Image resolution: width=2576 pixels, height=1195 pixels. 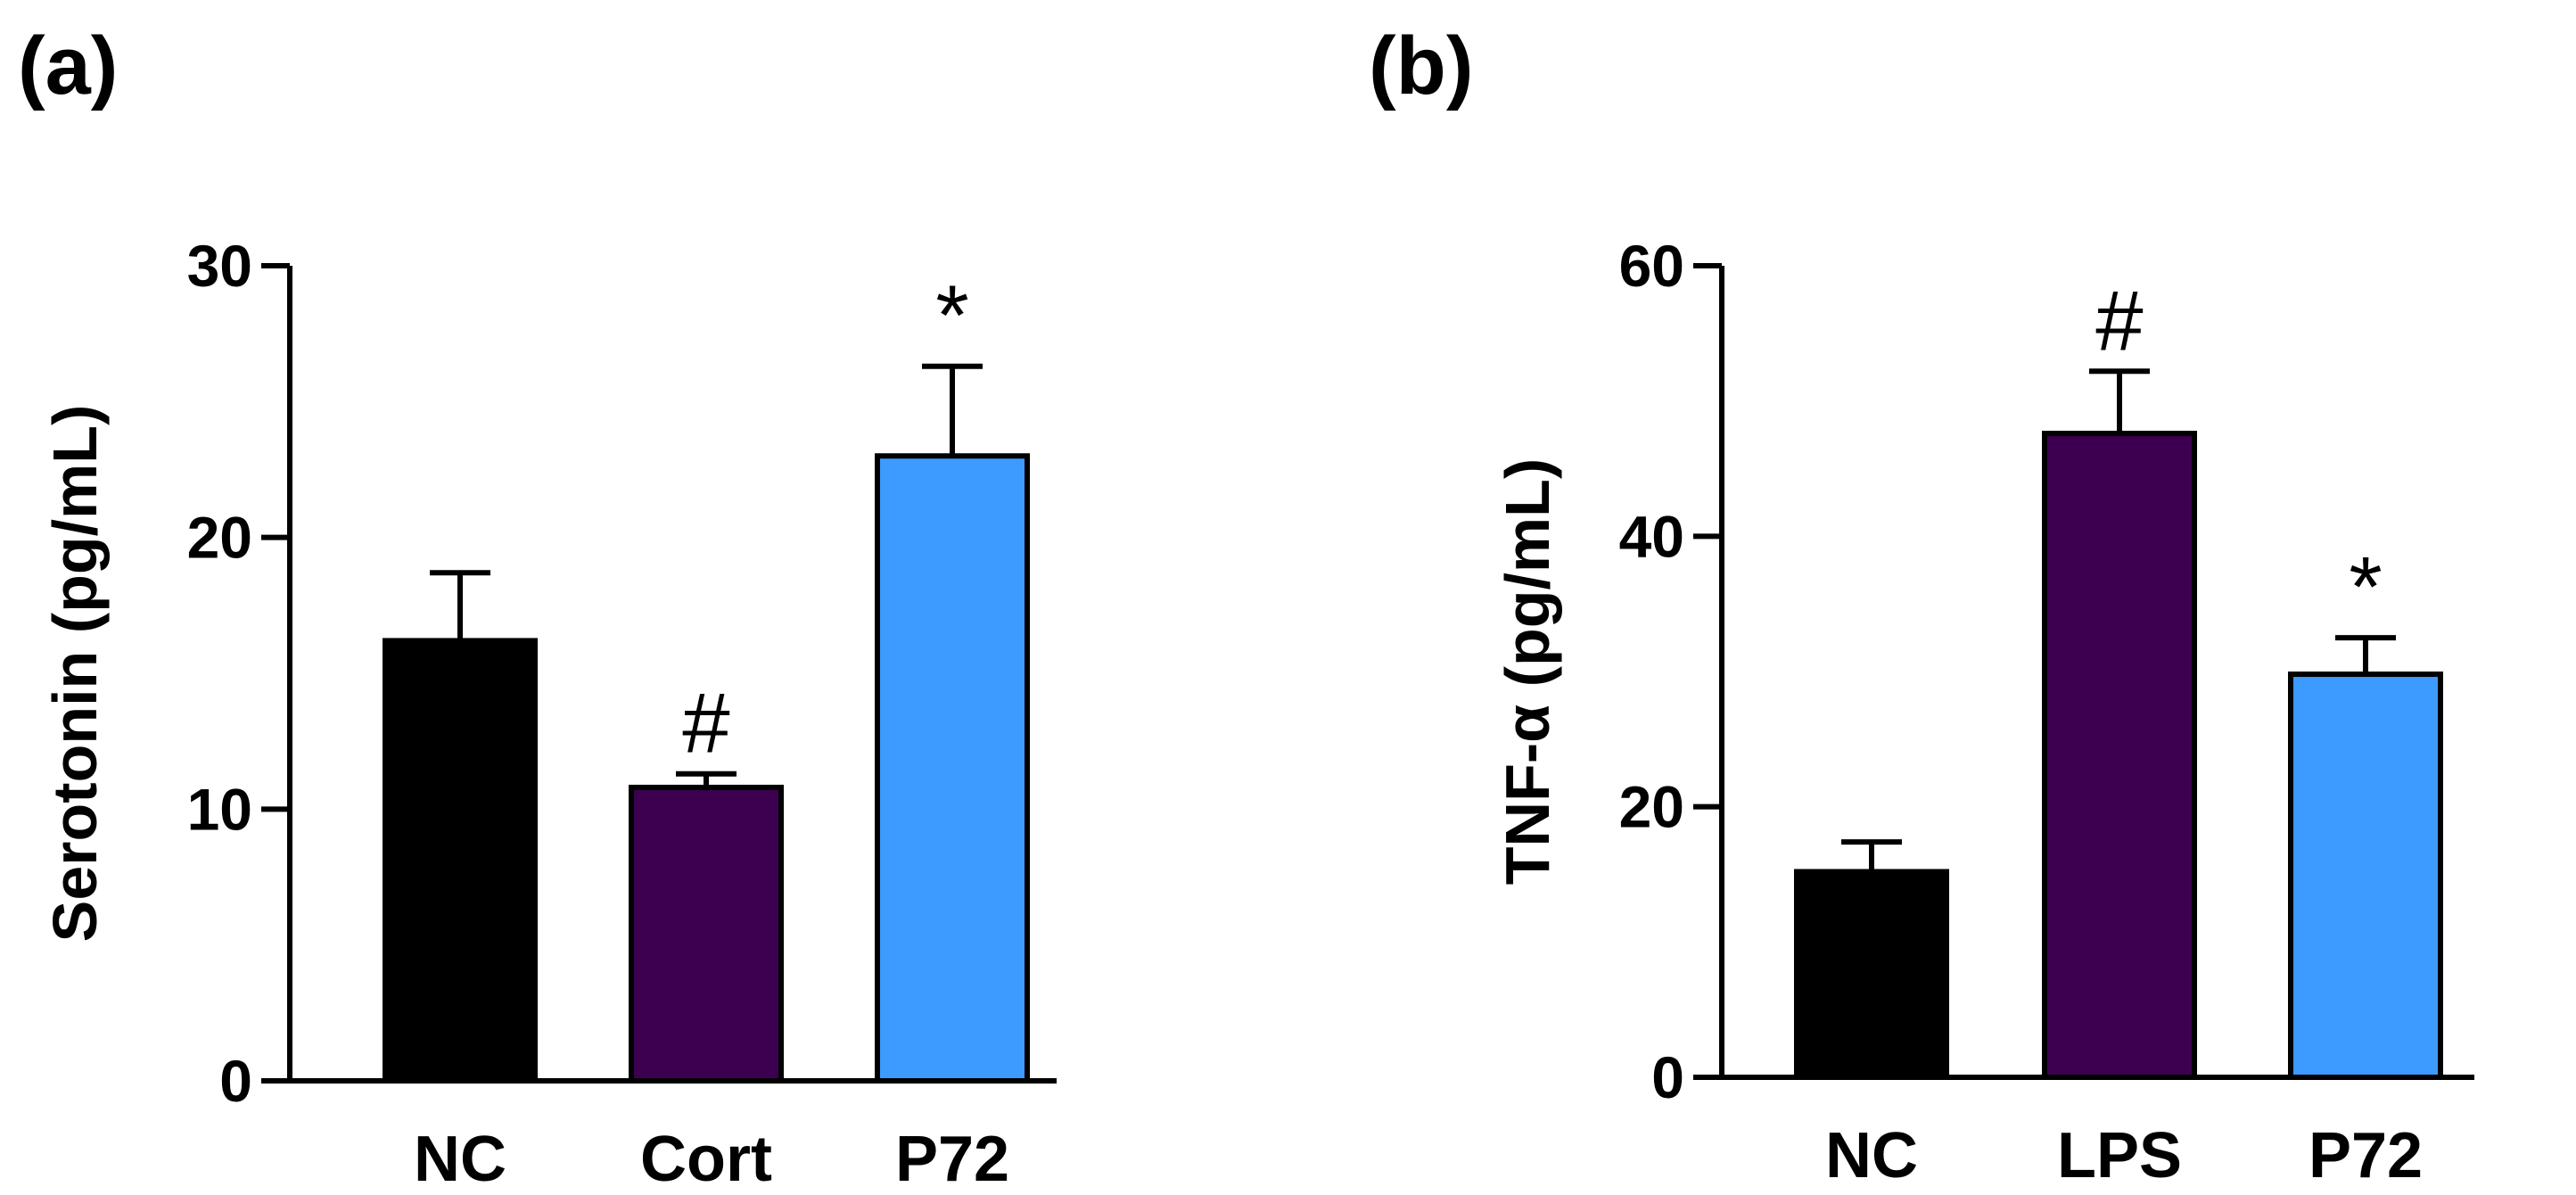 I want to click on y-tick-label: 30, so click(x=219, y=266).